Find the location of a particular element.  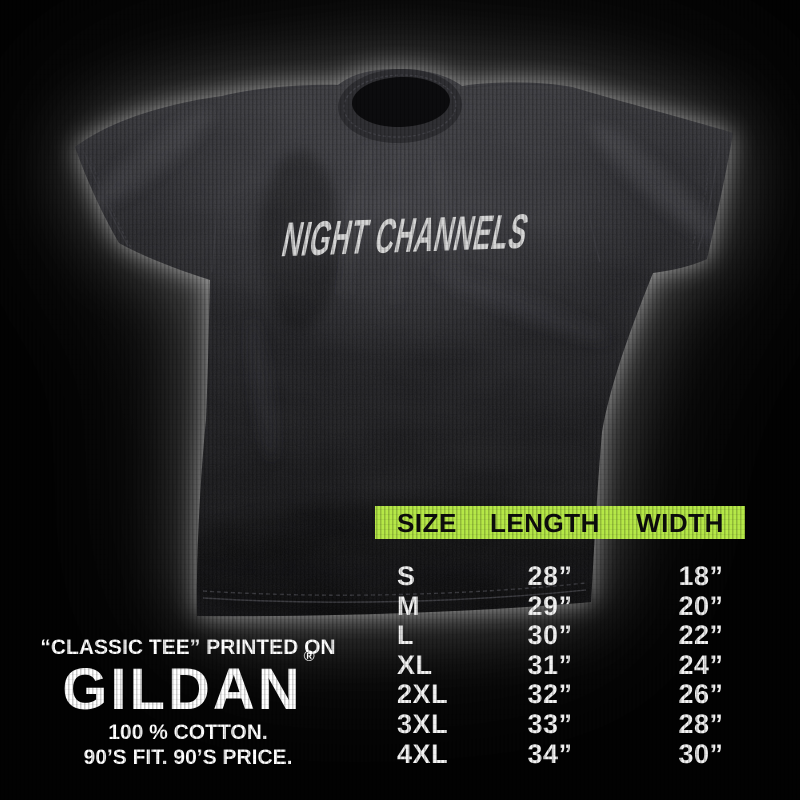

cell-size: XL is located at coordinates (415, 664).